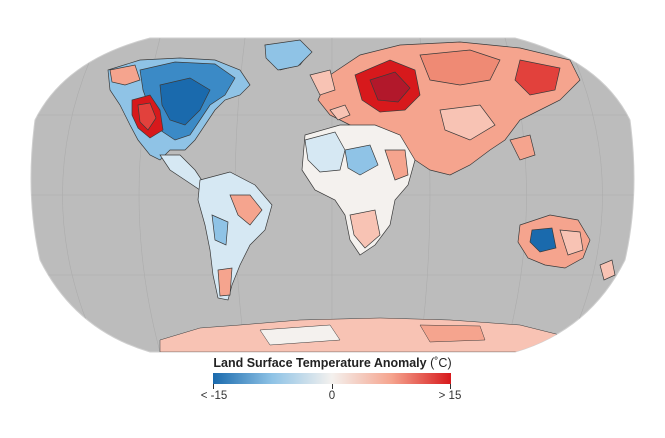 The height and width of the screenshot is (438, 665). I want to click on legend-tick-min, so click(213, 386).